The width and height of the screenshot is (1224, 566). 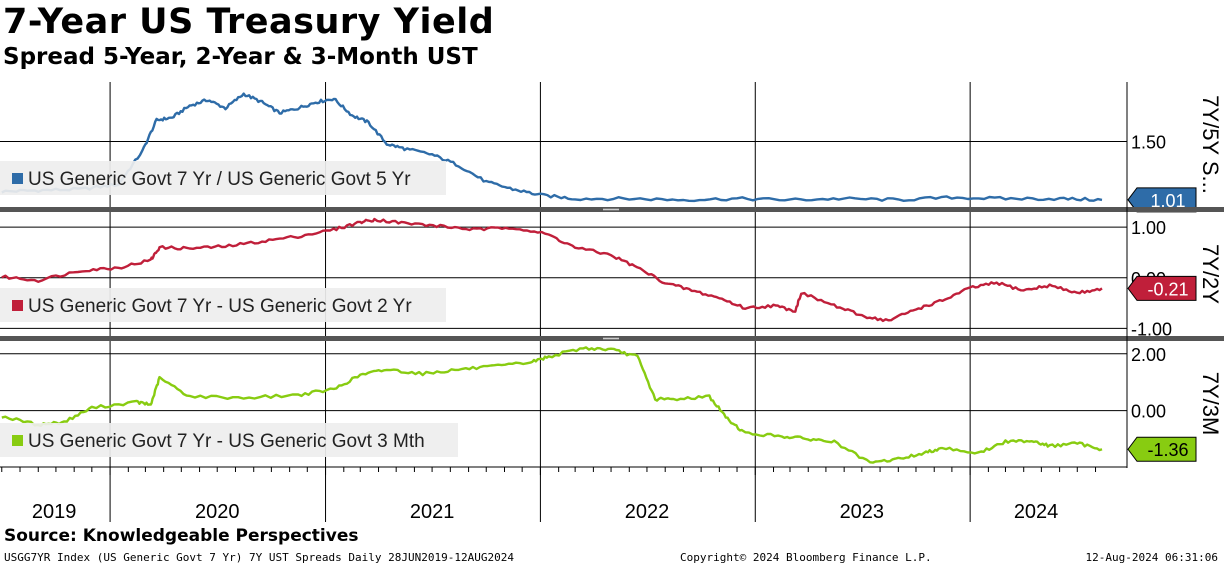 I want to click on panel2-axis-label: 7Y/2Y, so click(x=1210, y=274).